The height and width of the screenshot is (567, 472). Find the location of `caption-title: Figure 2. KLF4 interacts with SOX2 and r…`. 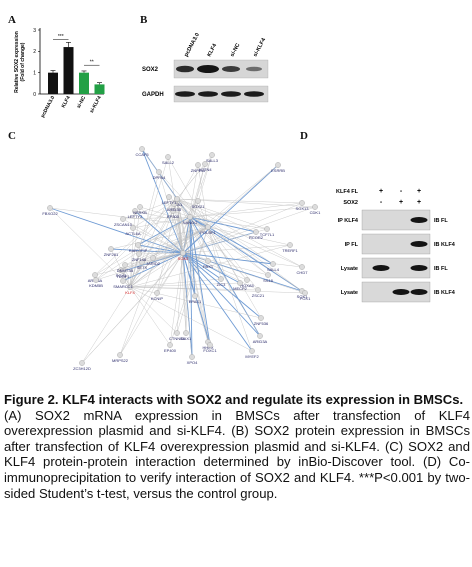

caption-title: Figure 2. KLF4 interacts with SOX2 and r… is located at coordinates (234, 399).